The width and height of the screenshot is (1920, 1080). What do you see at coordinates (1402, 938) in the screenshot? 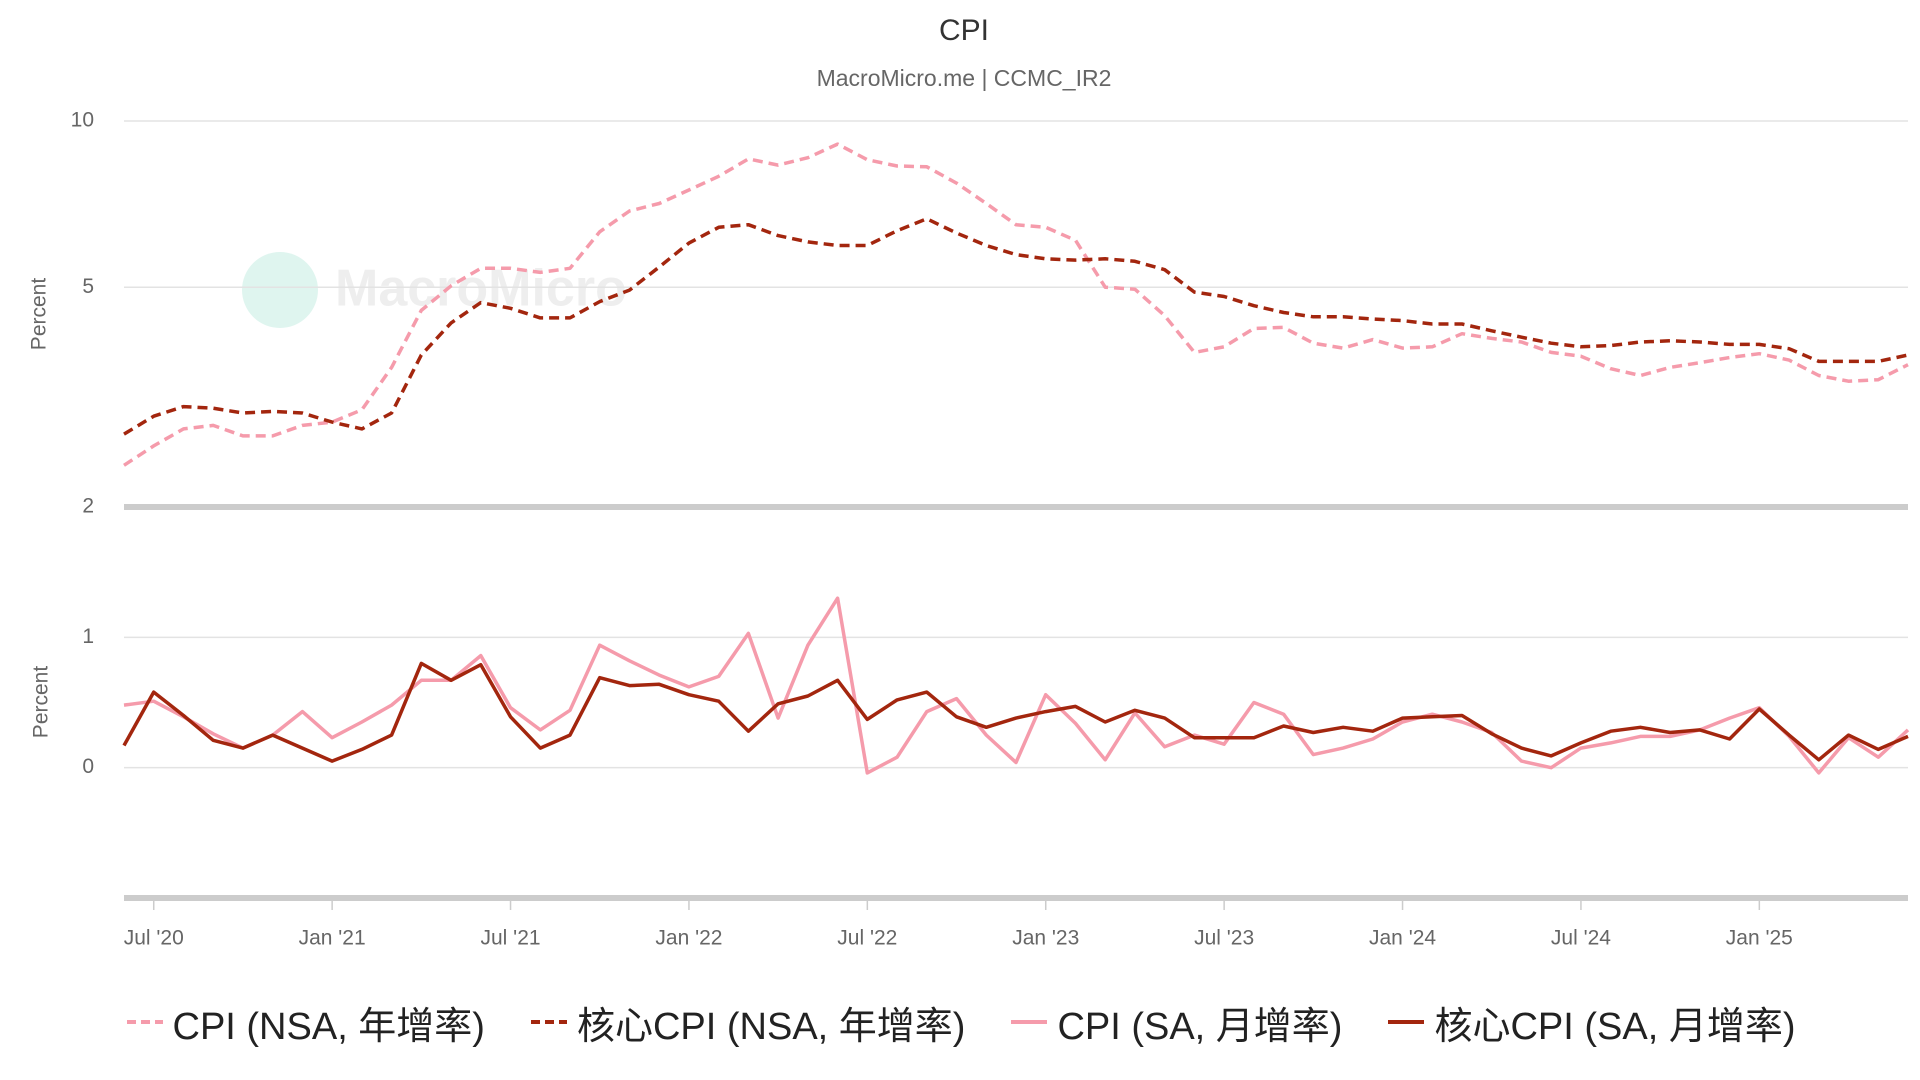
I see `x-tick-label: Jan '24` at bounding box center [1402, 938].